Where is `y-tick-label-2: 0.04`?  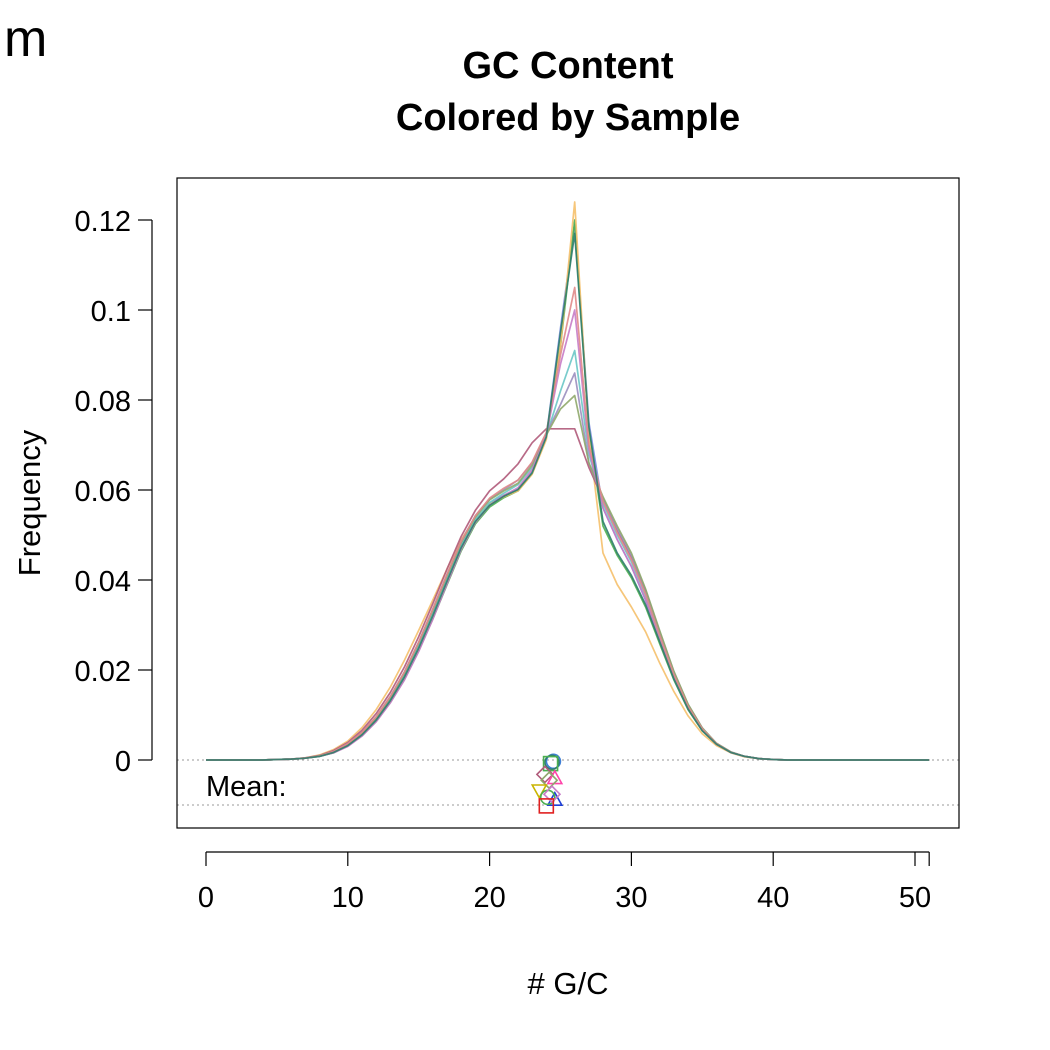 y-tick-label-2: 0.04 is located at coordinates (103, 582).